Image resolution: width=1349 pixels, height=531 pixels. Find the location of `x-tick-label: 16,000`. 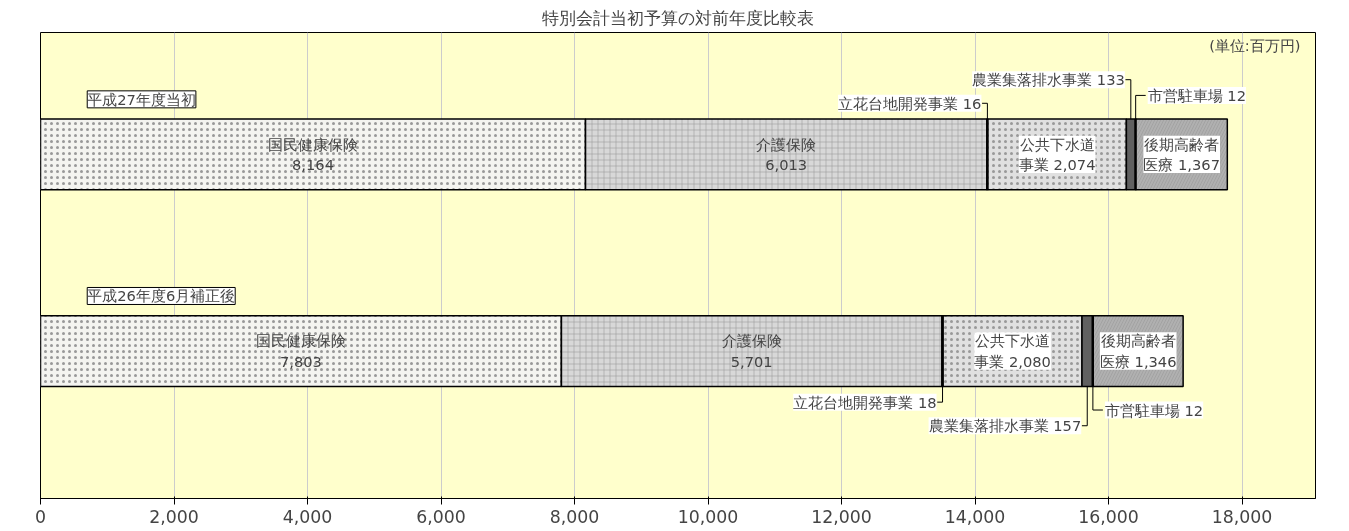

x-tick-label: 16,000 is located at coordinates (1108, 516).